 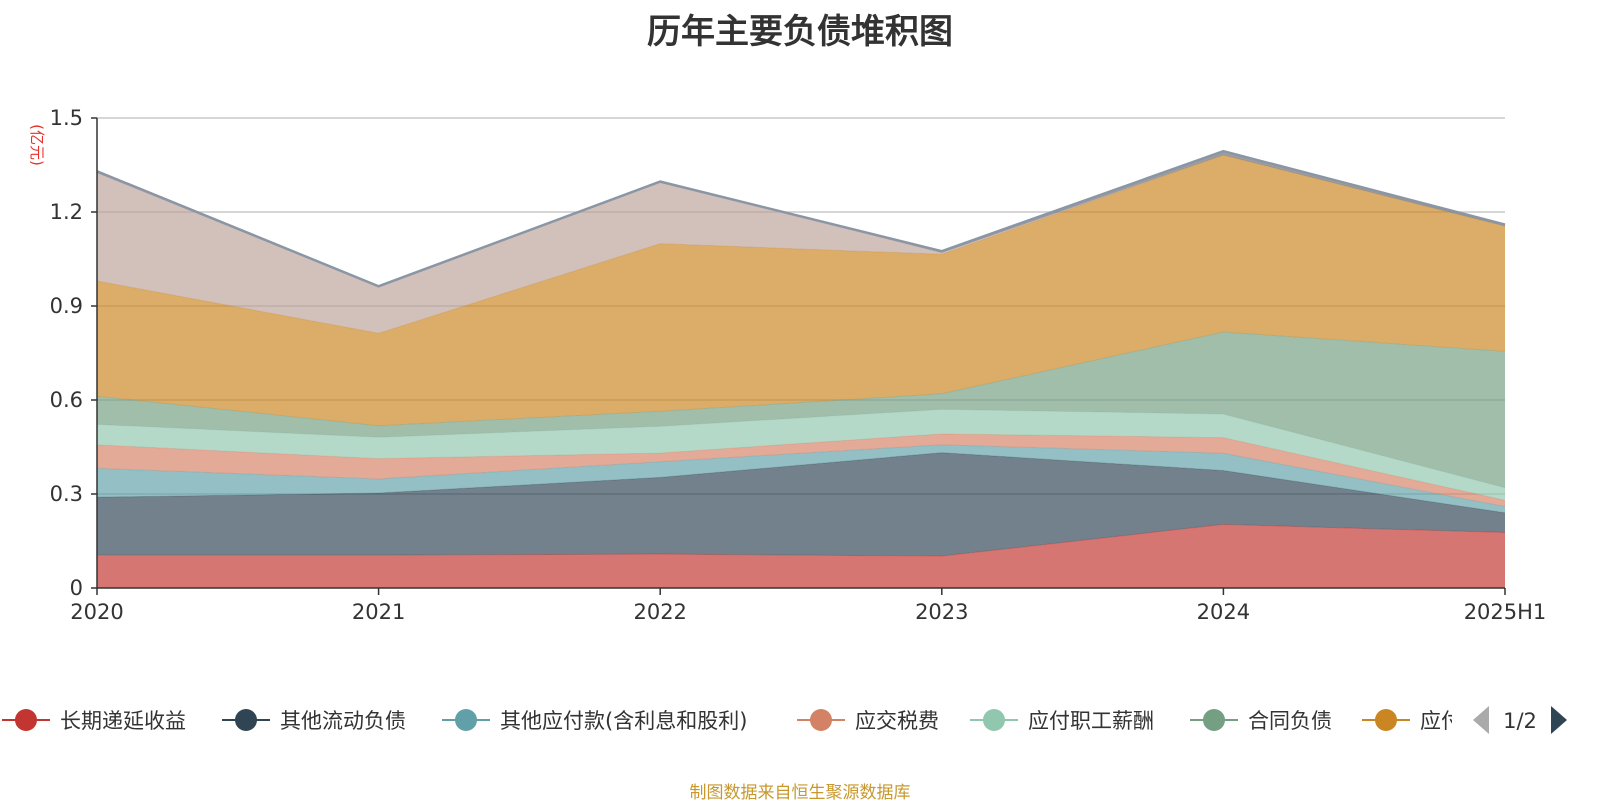 What do you see at coordinates (76, 588) in the screenshot?
I see `y-tick-label: 0` at bounding box center [76, 588].